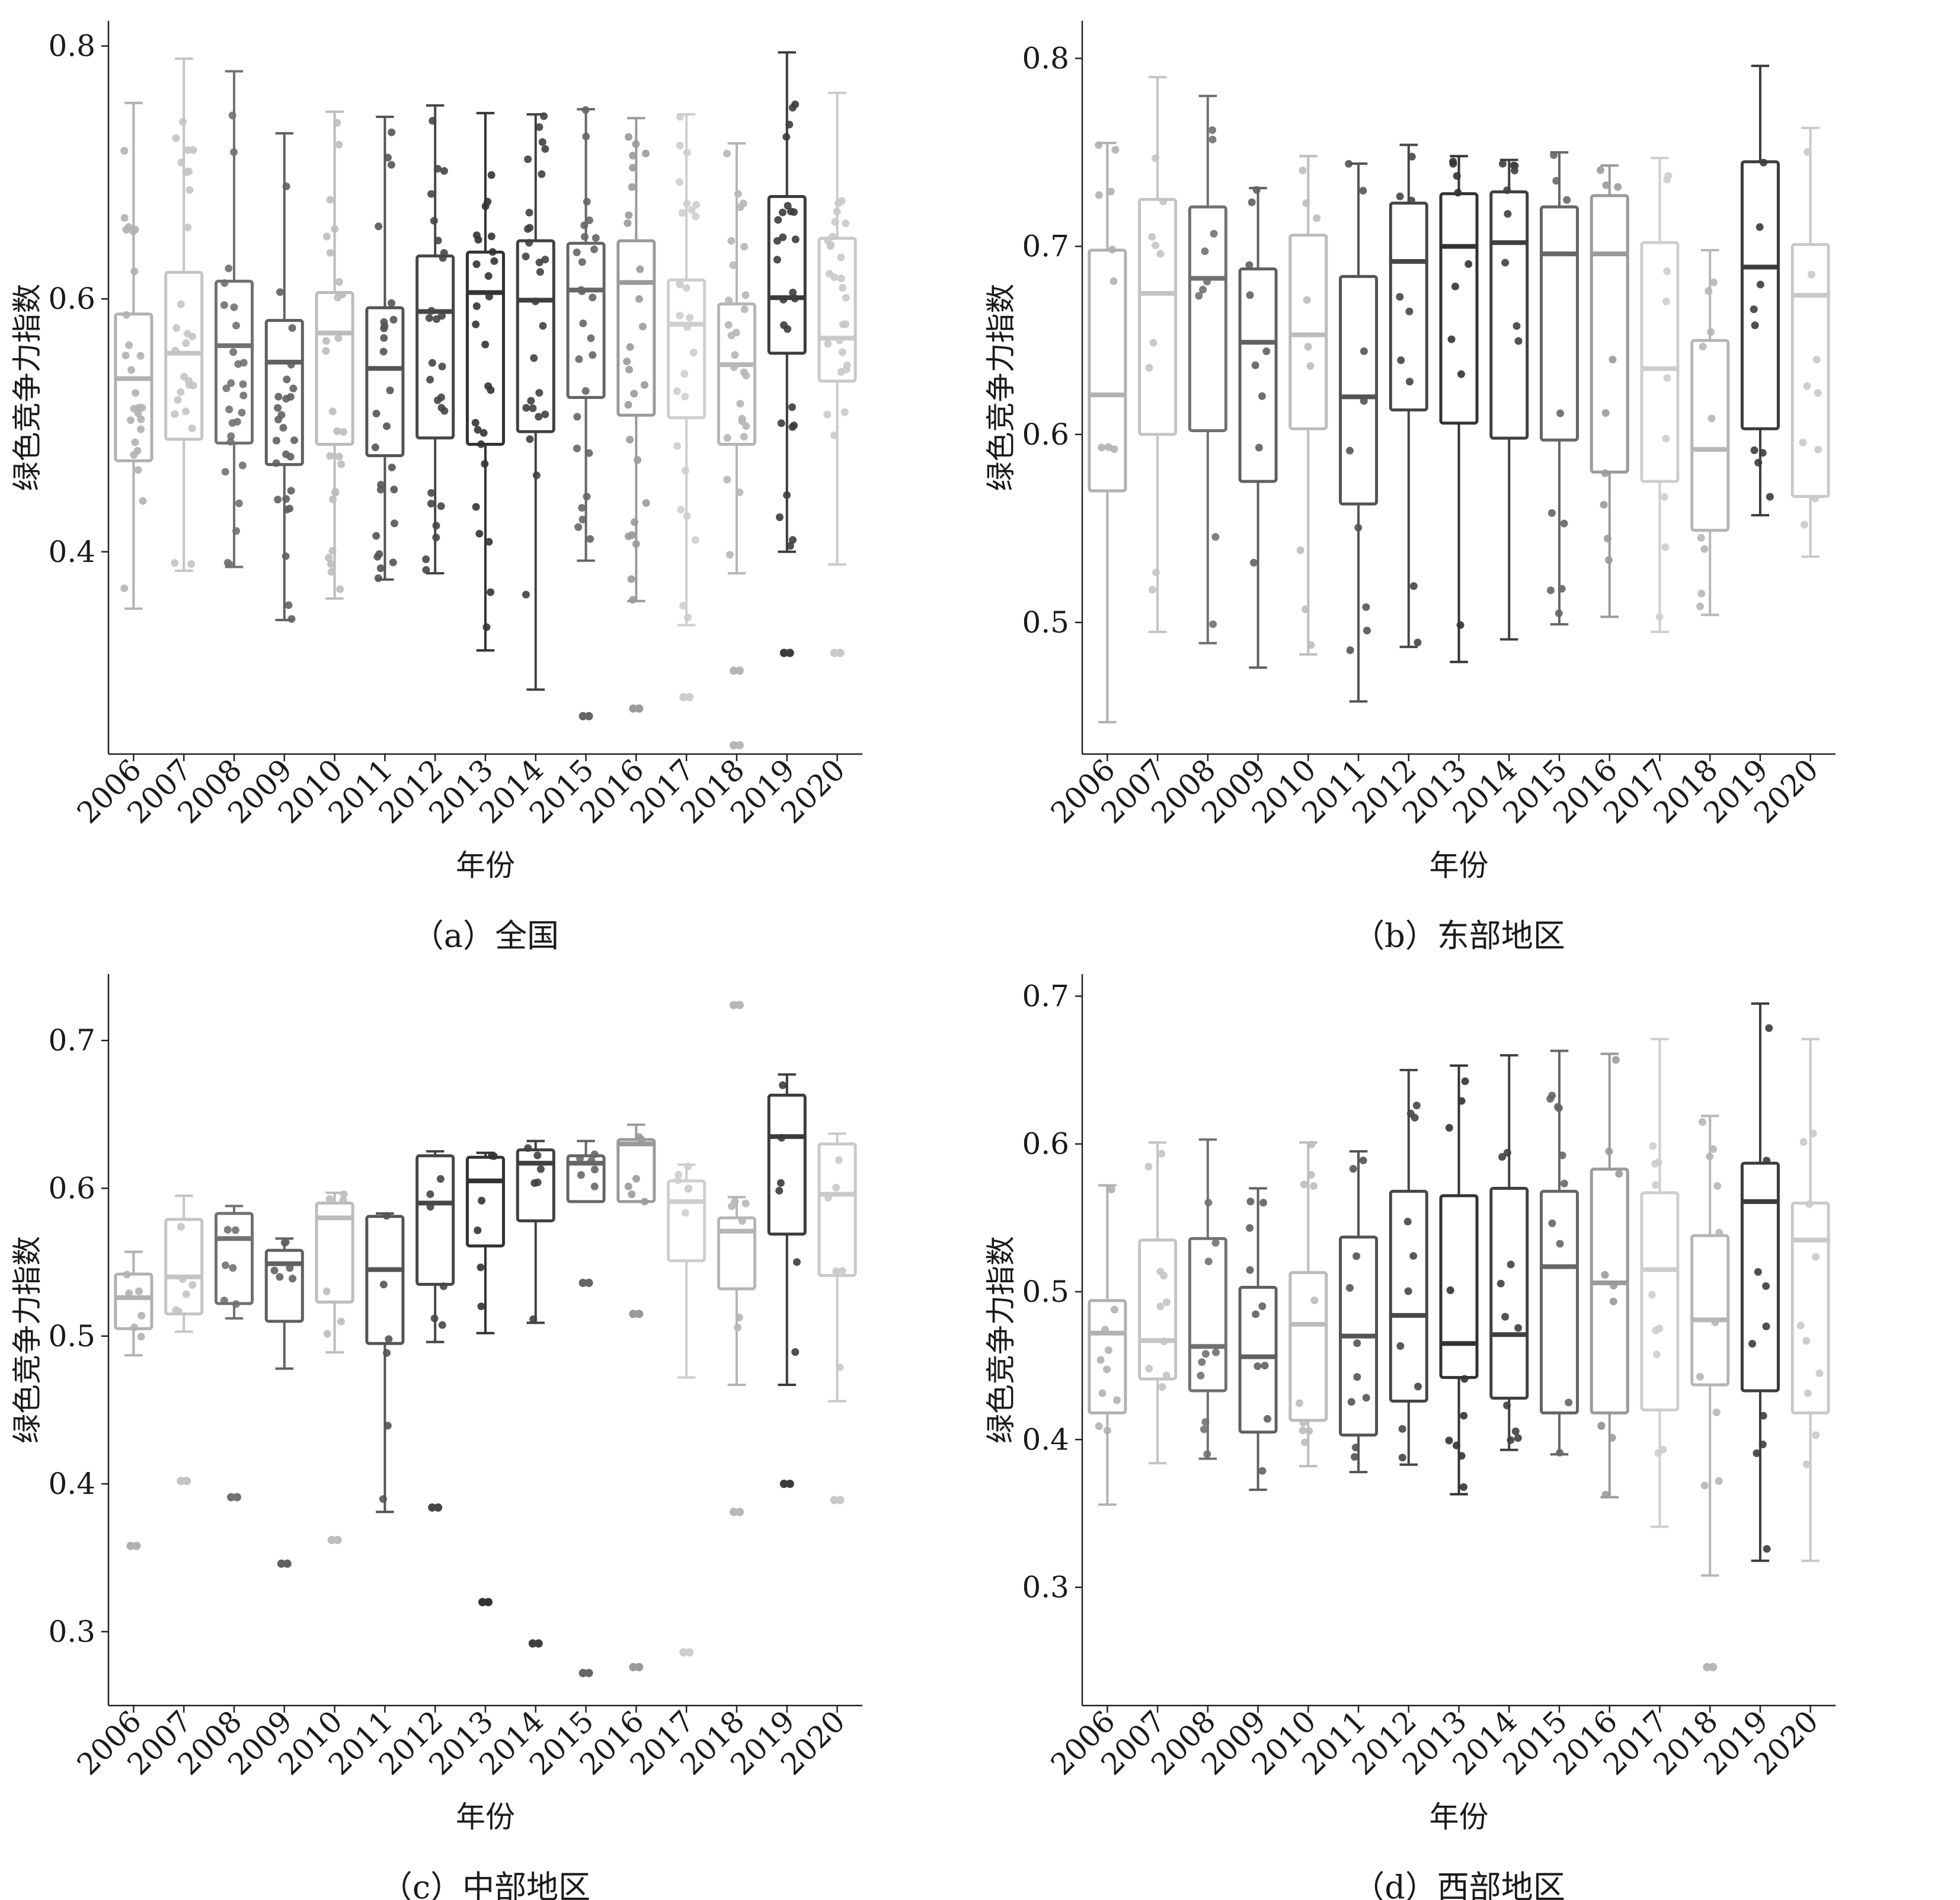  I want to click on x-axis-title: 年份, so click(485, 866).